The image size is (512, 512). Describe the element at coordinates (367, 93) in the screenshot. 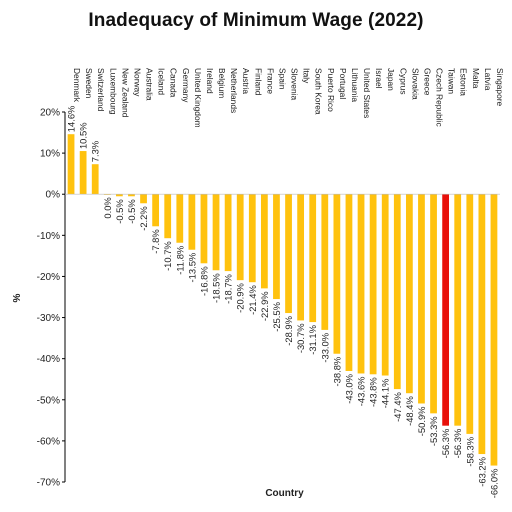

I see `category-label: United States` at that location.